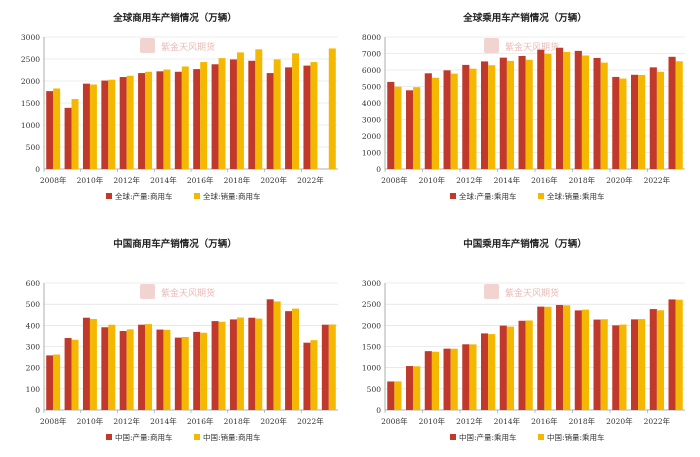  I want to click on y-tick-label: 1000, so click(371, 368).